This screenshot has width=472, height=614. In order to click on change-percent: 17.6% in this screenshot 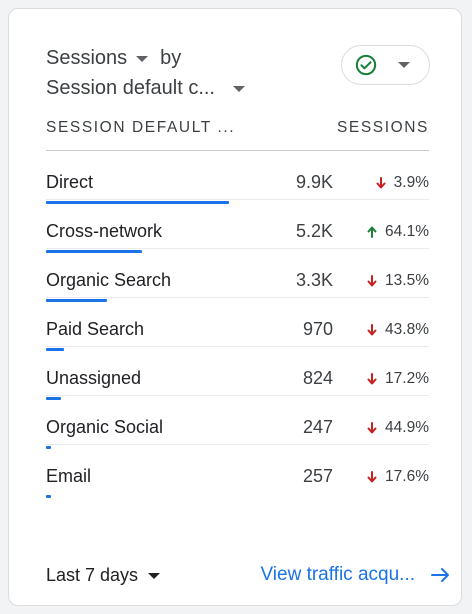, I will do `click(398, 477)`.